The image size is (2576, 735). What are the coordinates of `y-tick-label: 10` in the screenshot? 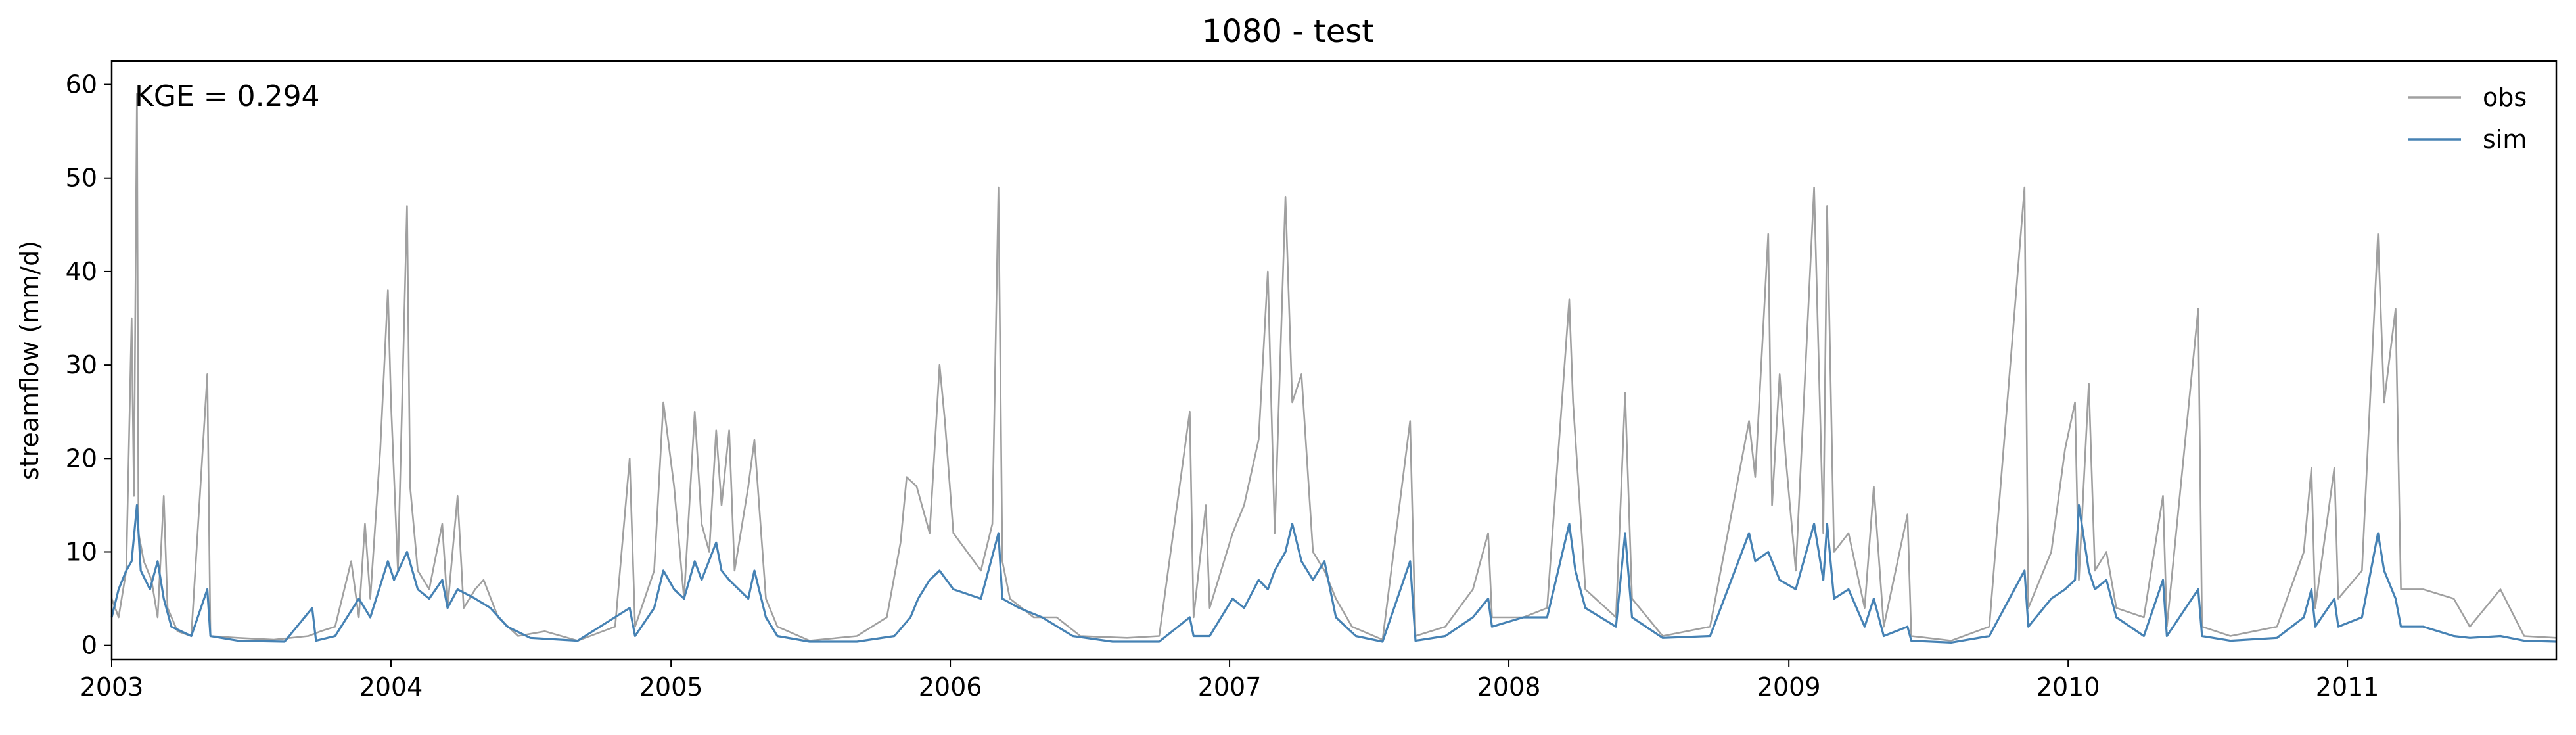 It's located at (82, 551).